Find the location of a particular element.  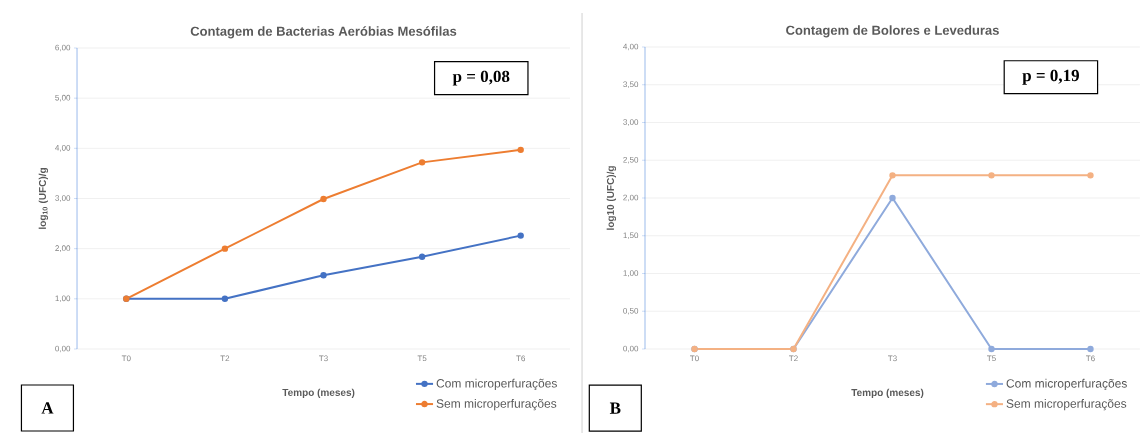

y-tick-label: 3,50 is located at coordinates (631, 85).